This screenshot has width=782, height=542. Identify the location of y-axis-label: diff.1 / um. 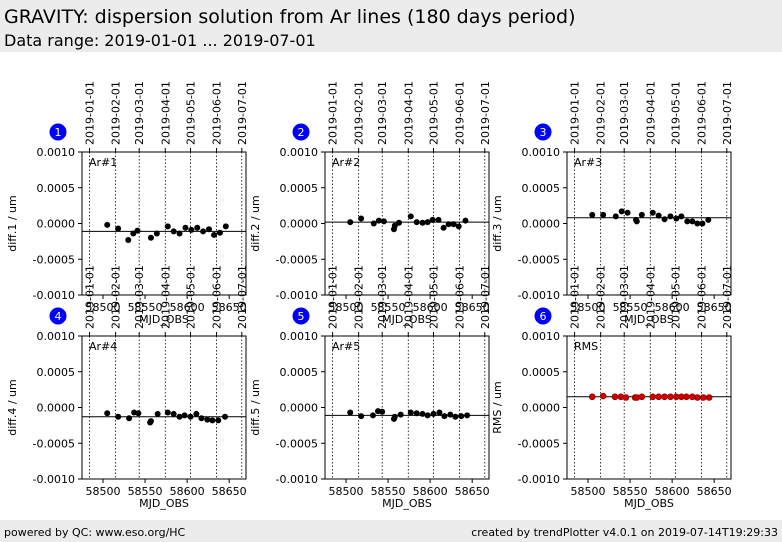
(12, 223).